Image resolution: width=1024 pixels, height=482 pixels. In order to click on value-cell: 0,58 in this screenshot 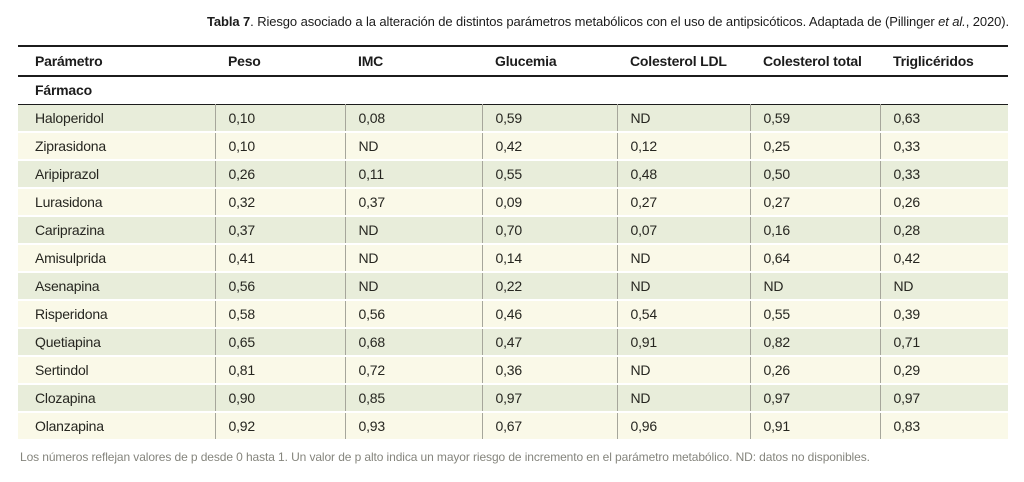, I will do `click(279, 314)`.